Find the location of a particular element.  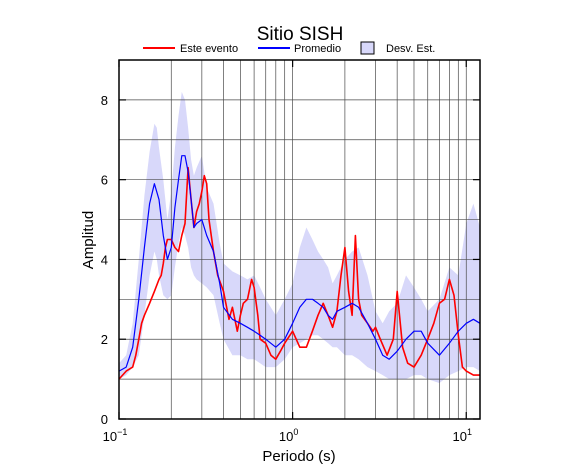

y-axis-label: Amplitud is located at coordinates (88, 240).